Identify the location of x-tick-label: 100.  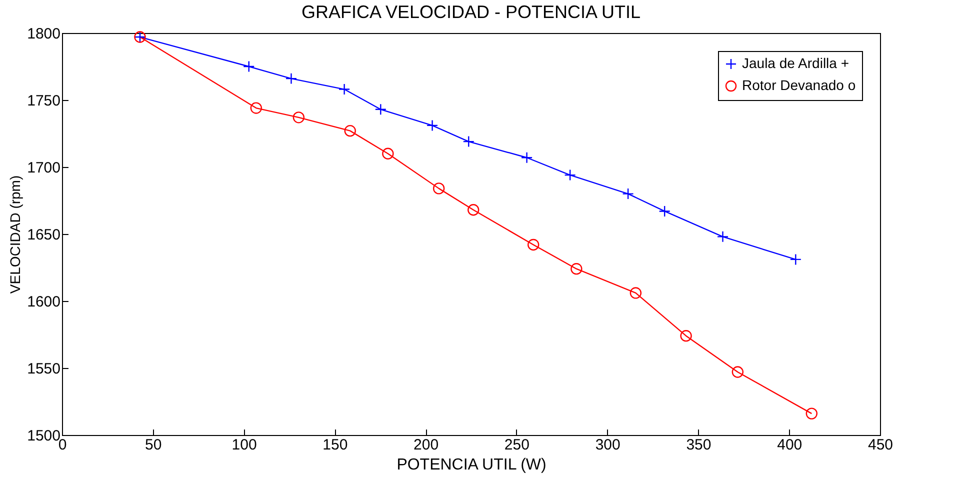
(244, 445).